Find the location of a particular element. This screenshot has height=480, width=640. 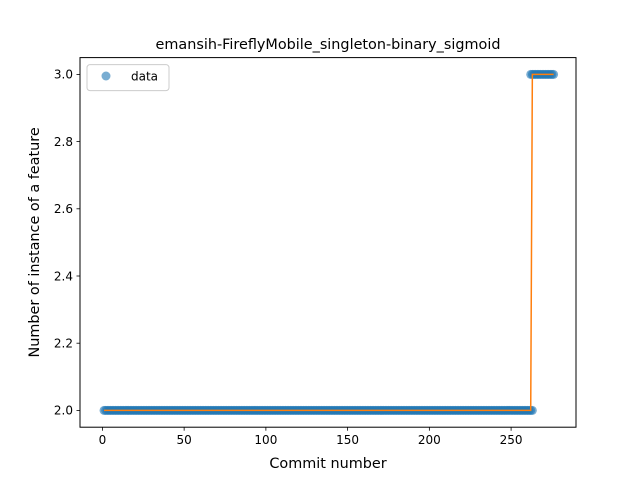

legend-box is located at coordinates (128, 78).